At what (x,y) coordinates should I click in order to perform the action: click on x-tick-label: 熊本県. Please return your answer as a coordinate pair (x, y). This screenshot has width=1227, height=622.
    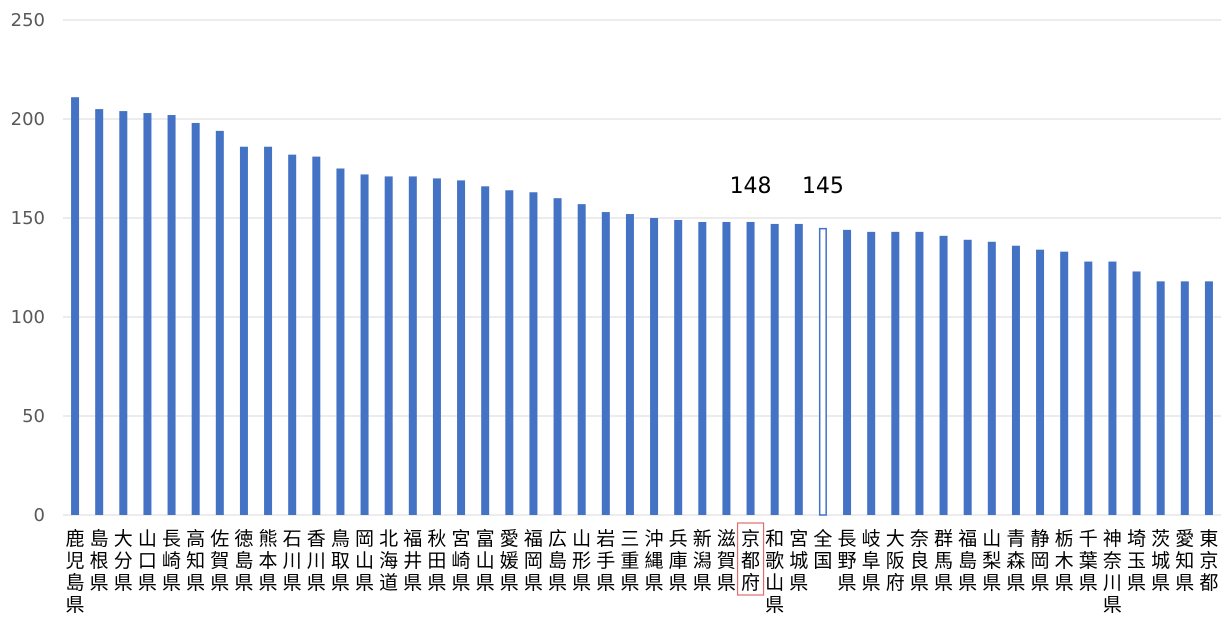
    Looking at the image, I should click on (268, 561).